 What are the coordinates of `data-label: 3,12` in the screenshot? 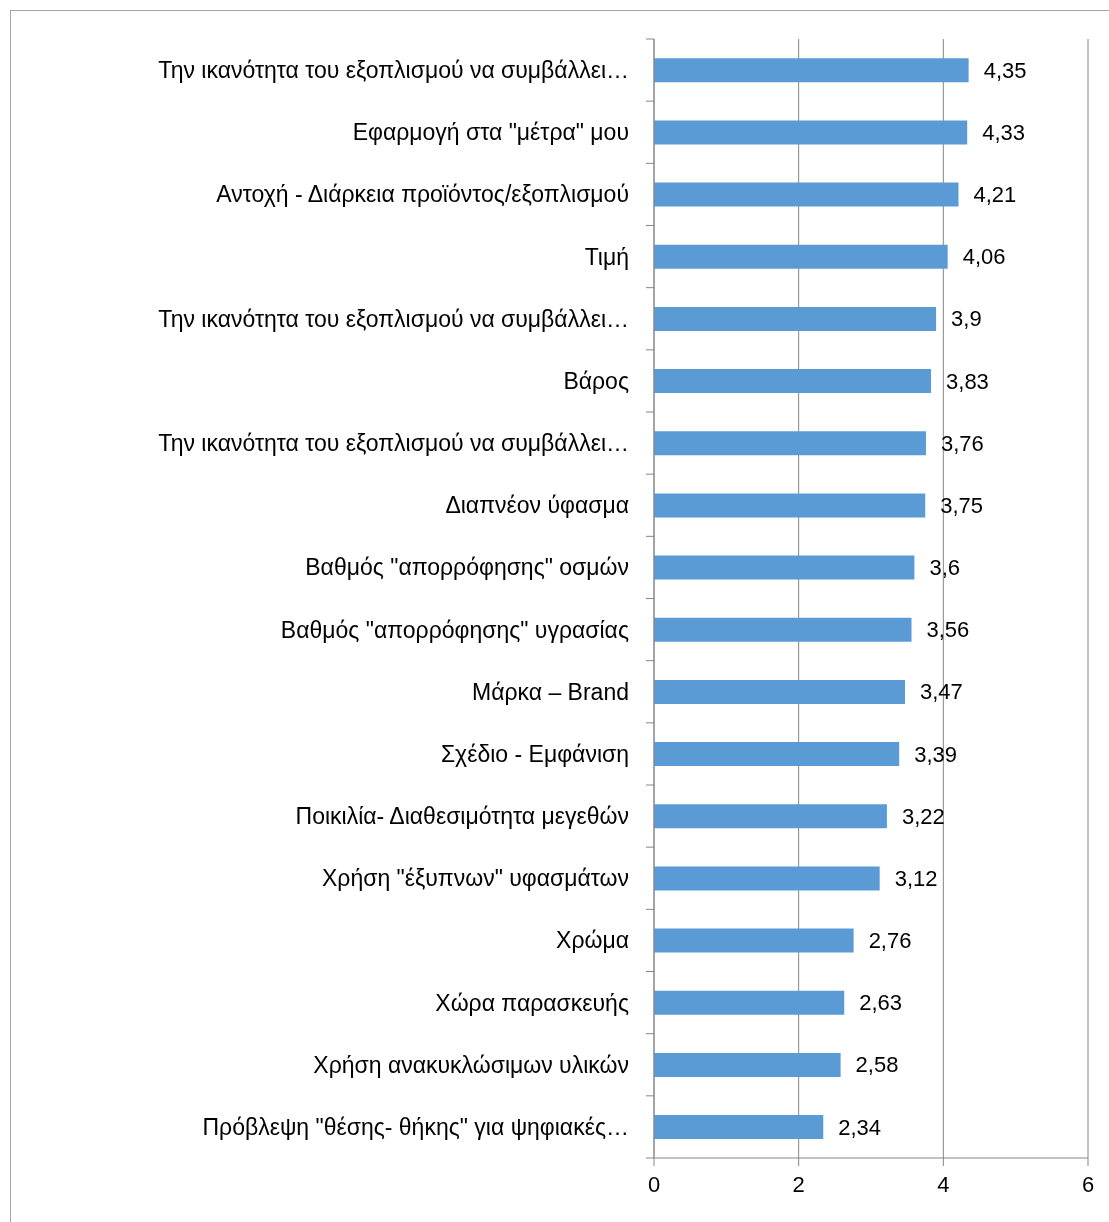 It's located at (916, 878).